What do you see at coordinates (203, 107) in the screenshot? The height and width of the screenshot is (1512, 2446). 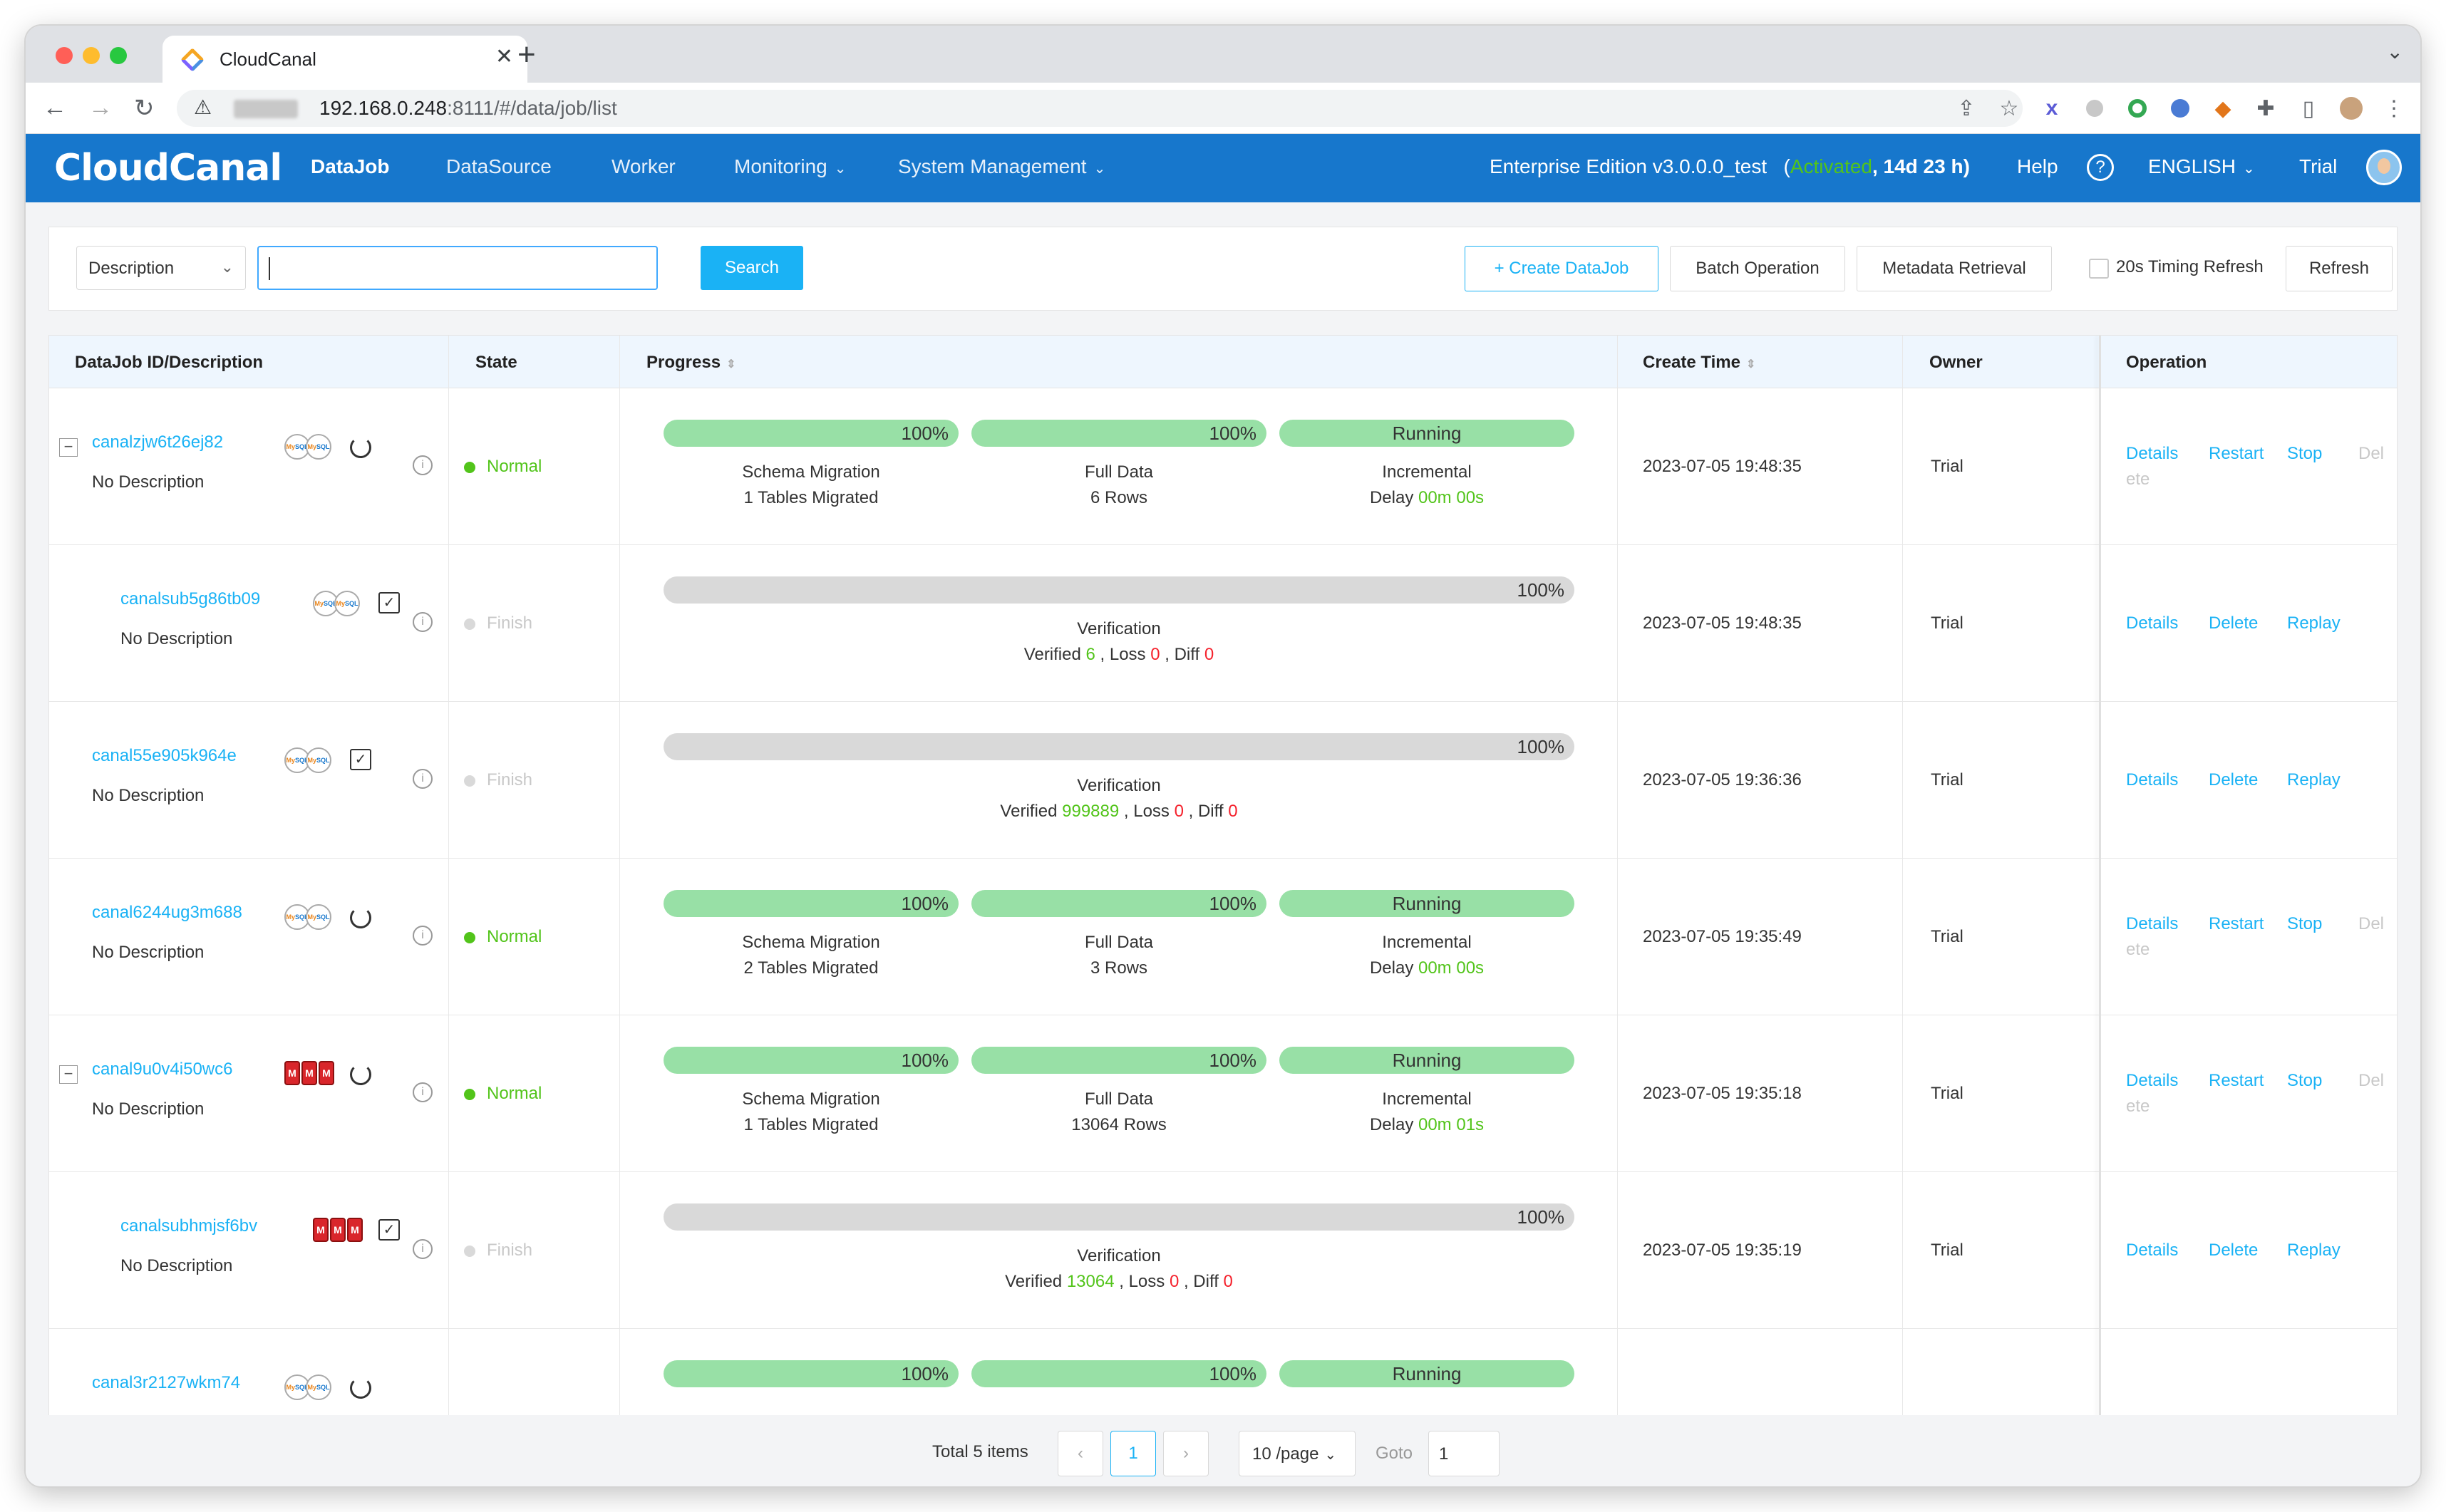 I see `warning-icon: ⚠` at bounding box center [203, 107].